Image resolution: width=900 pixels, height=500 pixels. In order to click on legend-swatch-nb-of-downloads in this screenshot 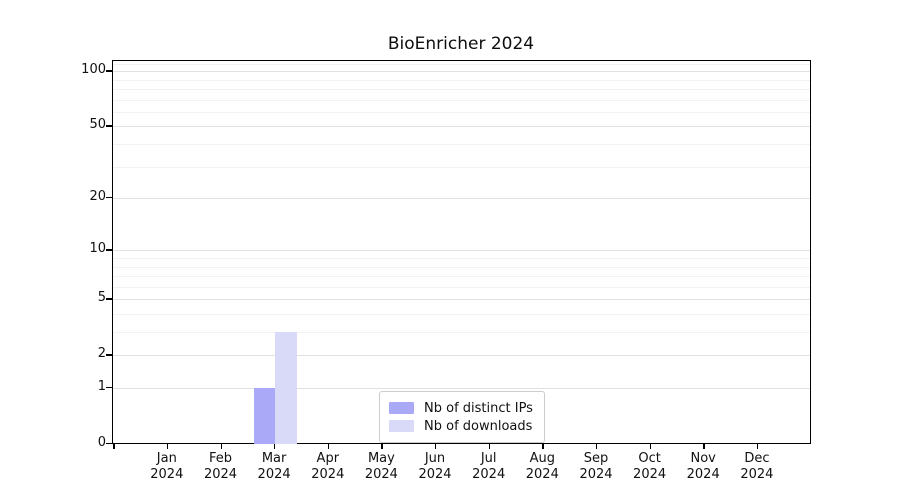, I will do `click(401, 426)`.